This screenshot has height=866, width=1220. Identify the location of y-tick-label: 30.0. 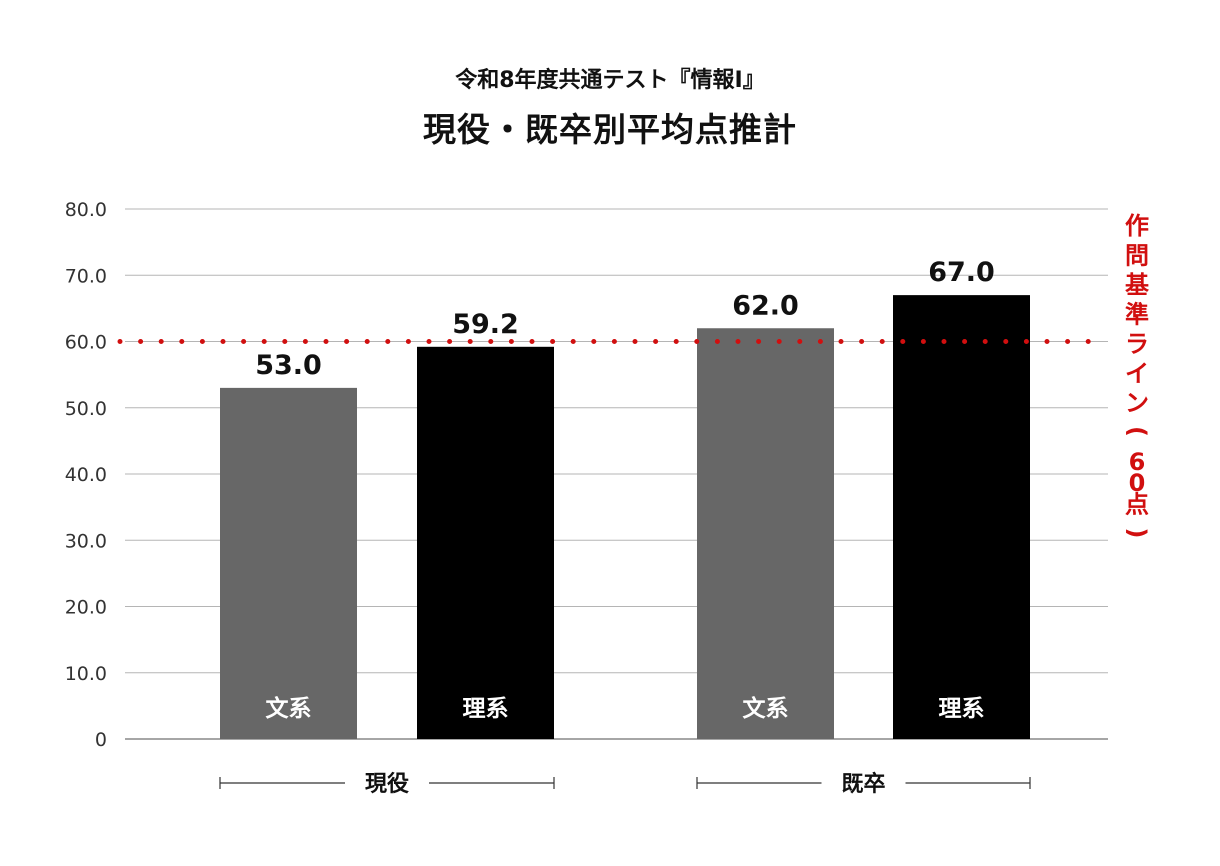
(86, 541).